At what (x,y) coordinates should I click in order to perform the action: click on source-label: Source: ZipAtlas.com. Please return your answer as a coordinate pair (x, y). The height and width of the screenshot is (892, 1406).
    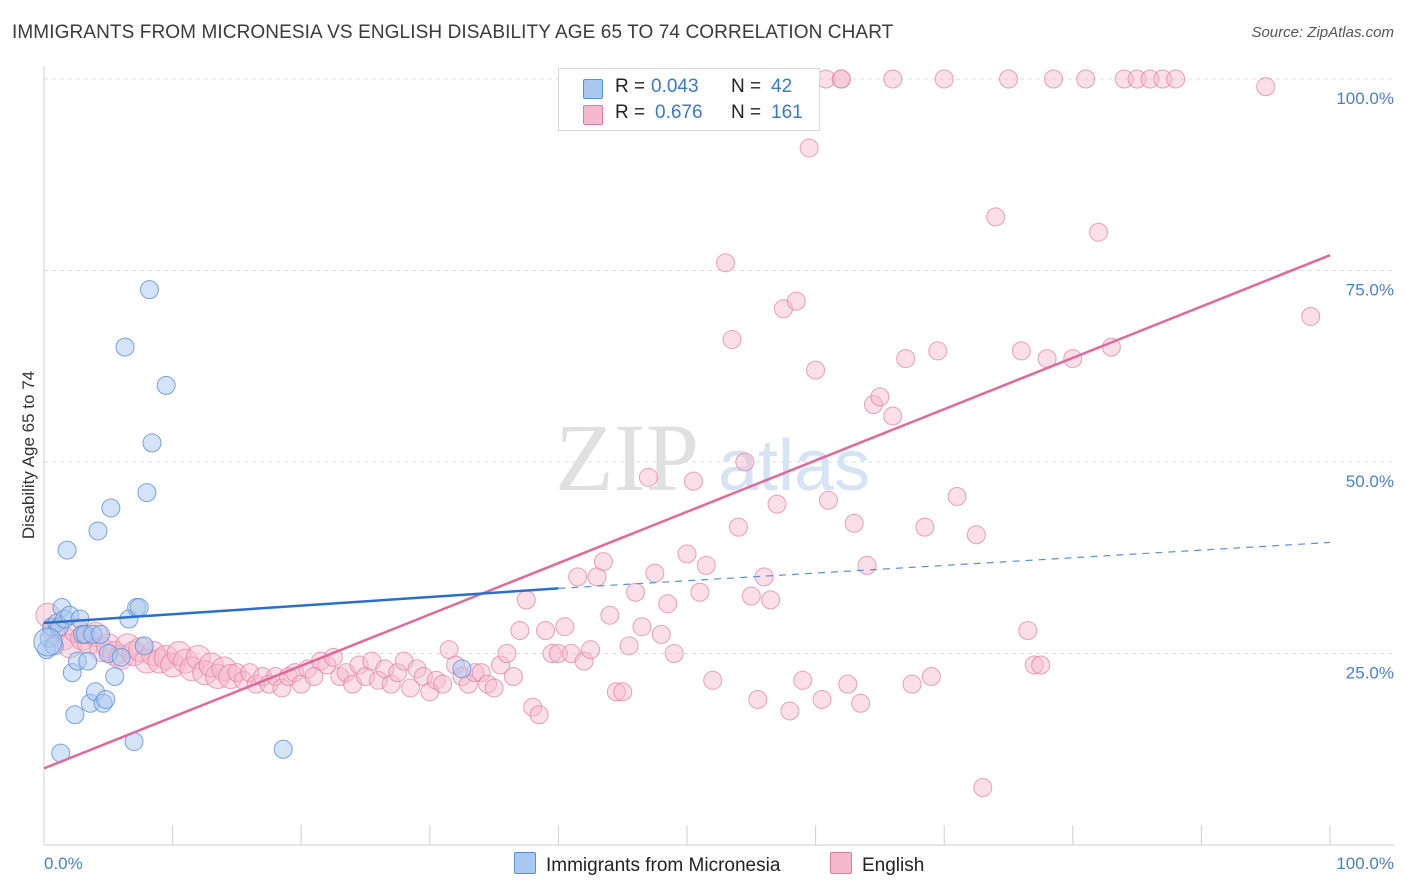
    Looking at the image, I should click on (1322, 32).